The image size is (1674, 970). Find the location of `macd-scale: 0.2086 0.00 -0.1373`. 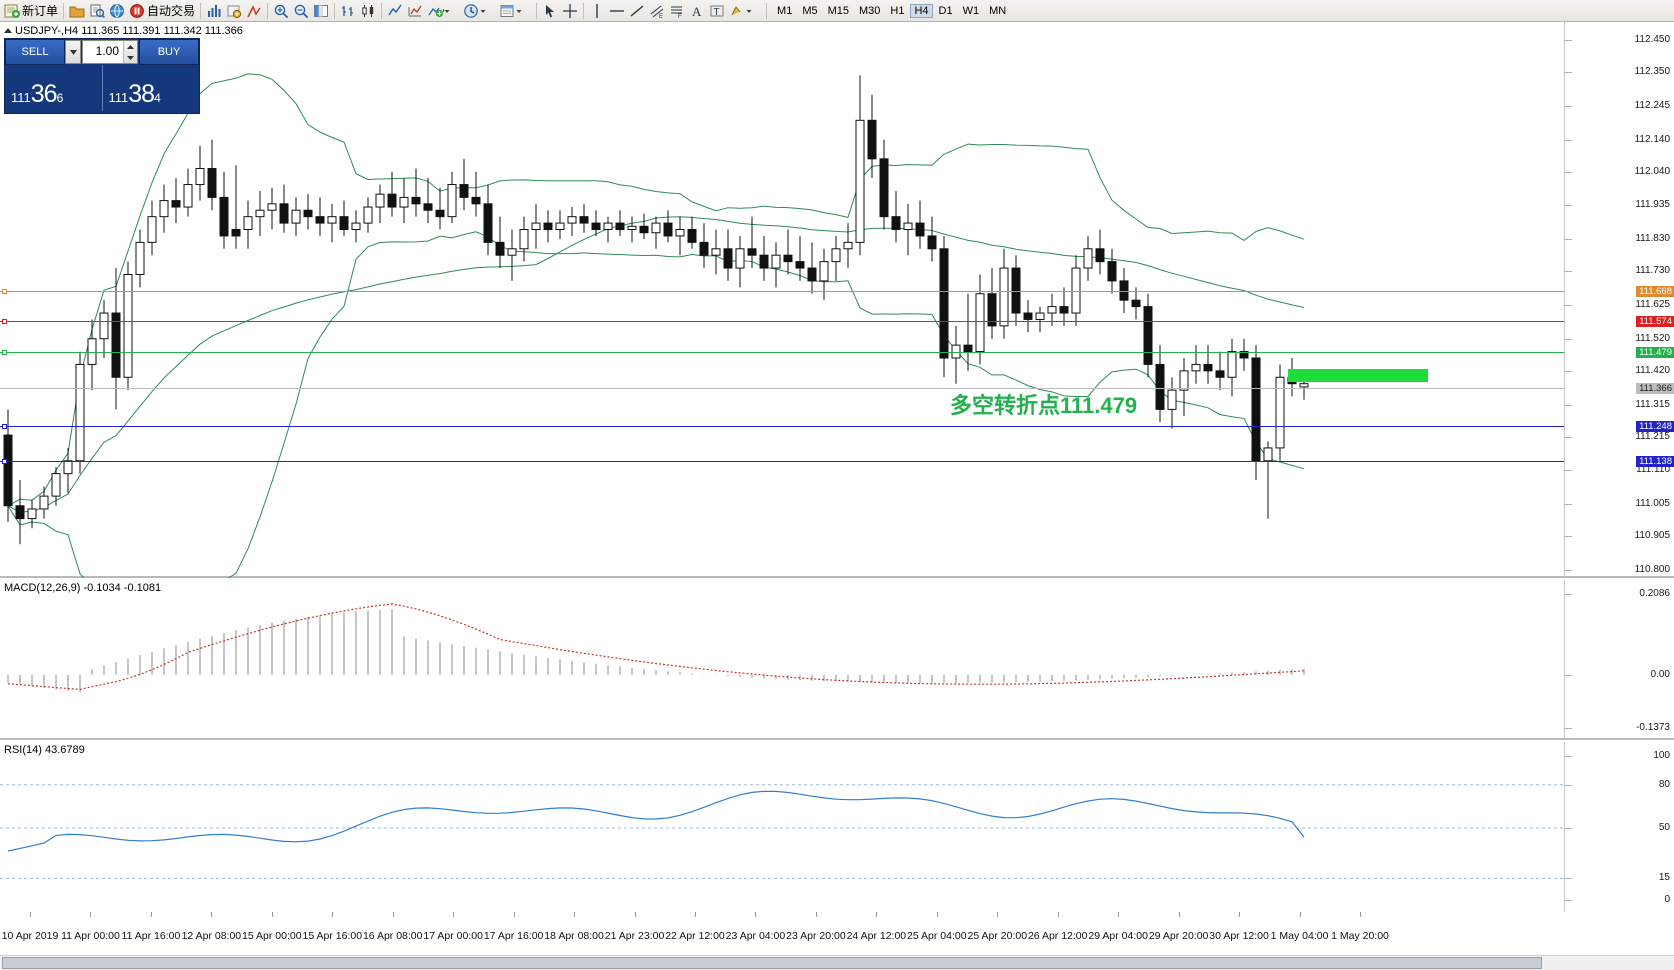

macd-scale: 0.2086 0.00 -0.1373 is located at coordinates (1619, 659).